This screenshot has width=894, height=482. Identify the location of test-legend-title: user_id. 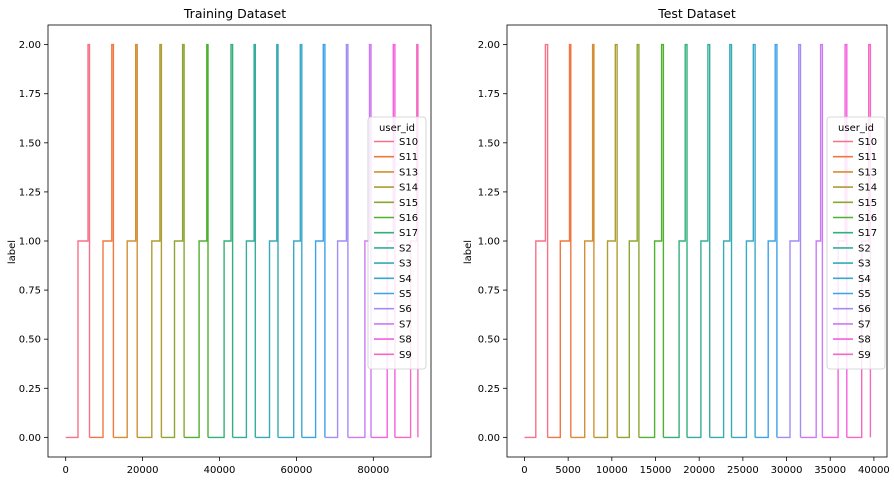
(856, 128).